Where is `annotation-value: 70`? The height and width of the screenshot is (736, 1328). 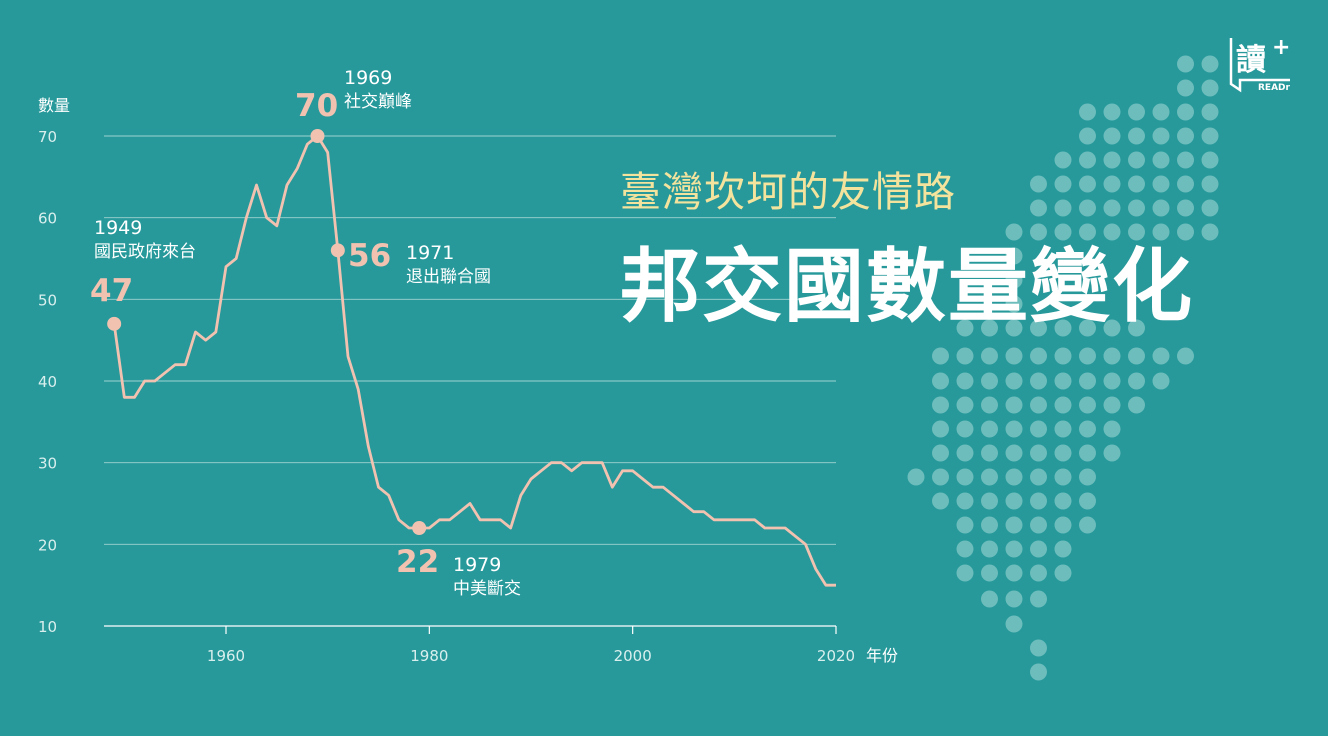
annotation-value: 70 is located at coordinates (316, 106).